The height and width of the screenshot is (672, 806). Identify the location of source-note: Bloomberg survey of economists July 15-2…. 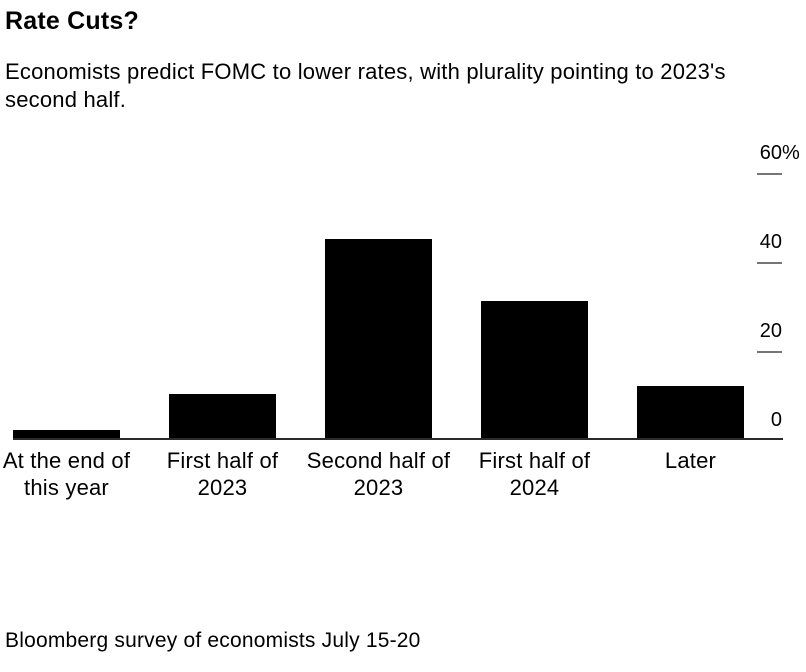
(213, 640).